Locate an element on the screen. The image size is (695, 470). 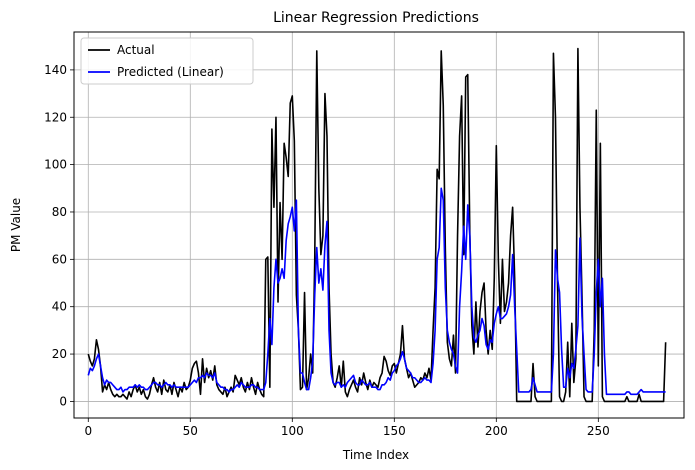
x-tick-label: 150 is located at coordinates (394, 431).